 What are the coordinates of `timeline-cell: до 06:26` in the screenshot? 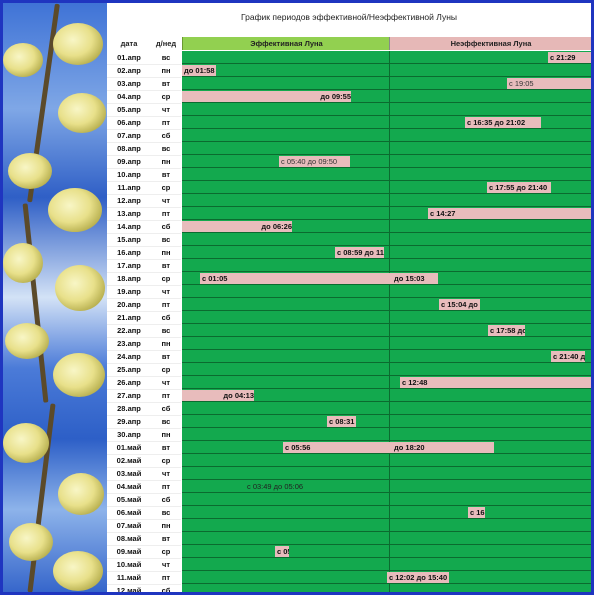 It's located at (386, 226).